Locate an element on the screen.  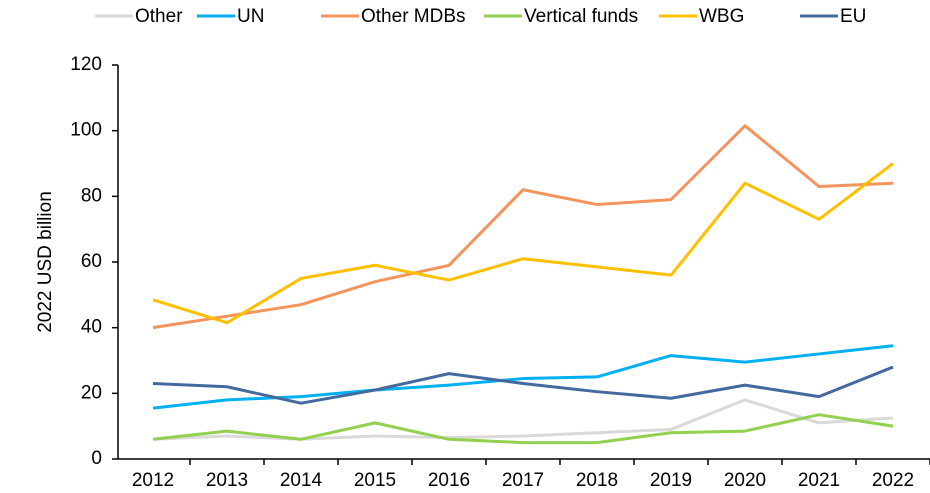
y-tick-label: 60 is located at coordinates (91, 261).